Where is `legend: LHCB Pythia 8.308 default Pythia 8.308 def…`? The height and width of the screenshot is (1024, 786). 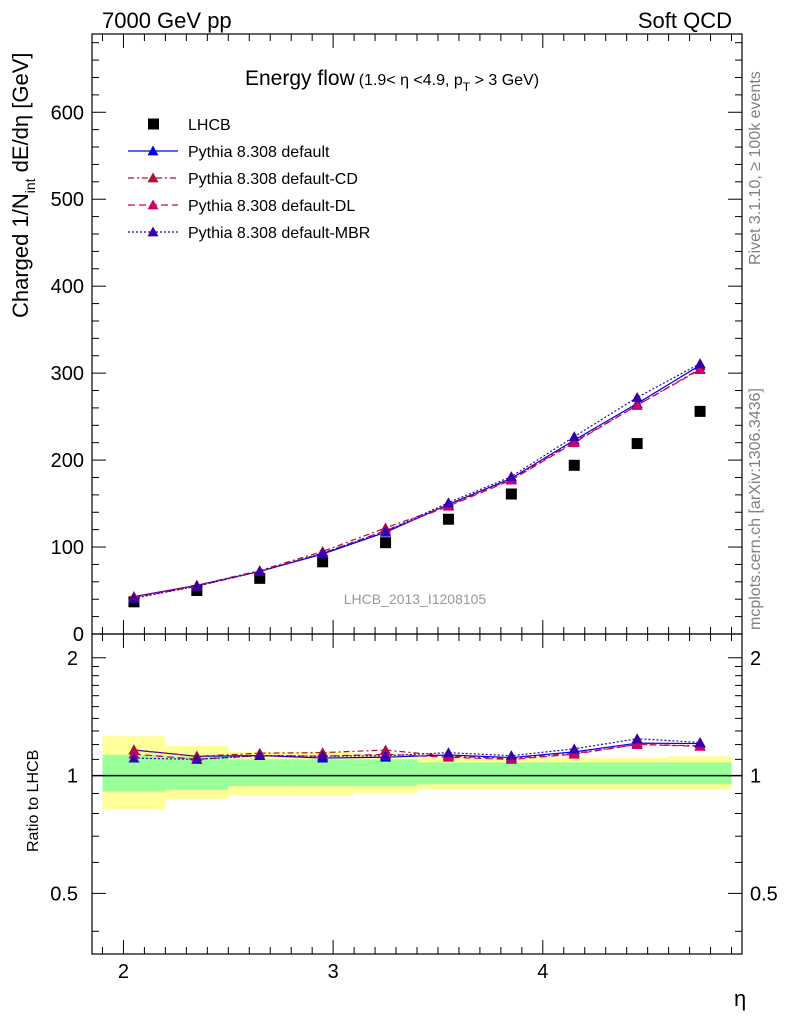
legend: LHCB Pythia 8.308 default Pythia 8.308 def… is located at coordinates (249, 179).